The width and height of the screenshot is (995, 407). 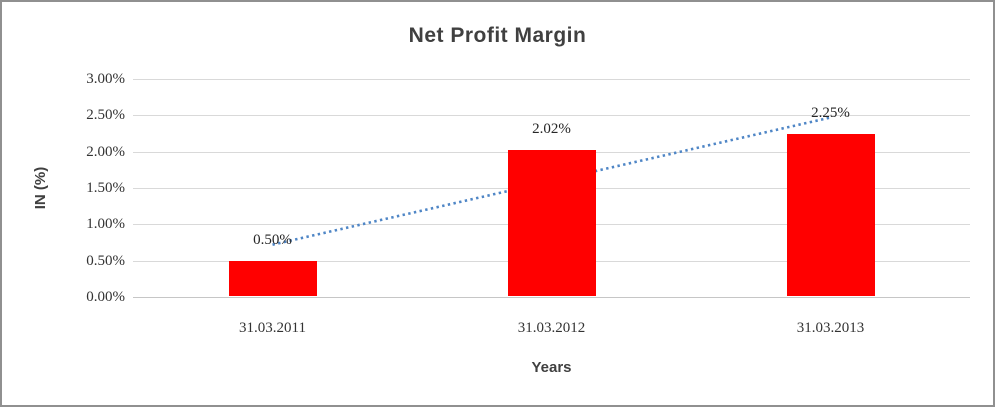 I want to click on y-tick-label: 3.00%, so click(x=105, y=79).